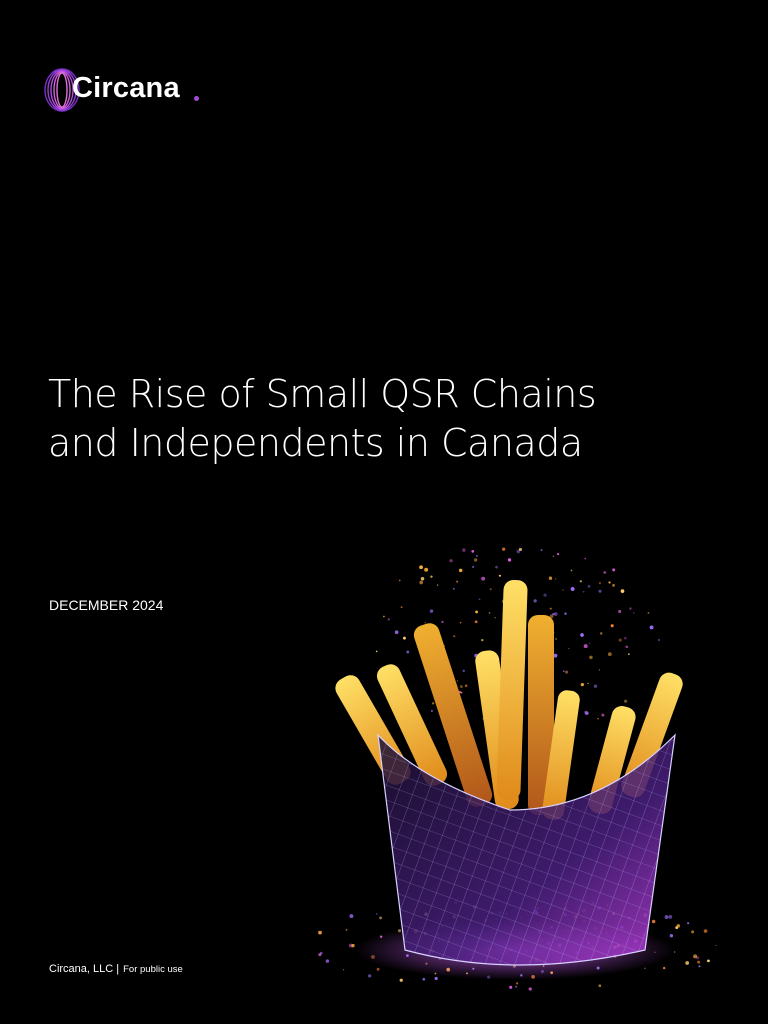 The width and height of the screenshot is (768, 1024). I want to click on footer-company: Circana, LLC |, so click(84, 969).